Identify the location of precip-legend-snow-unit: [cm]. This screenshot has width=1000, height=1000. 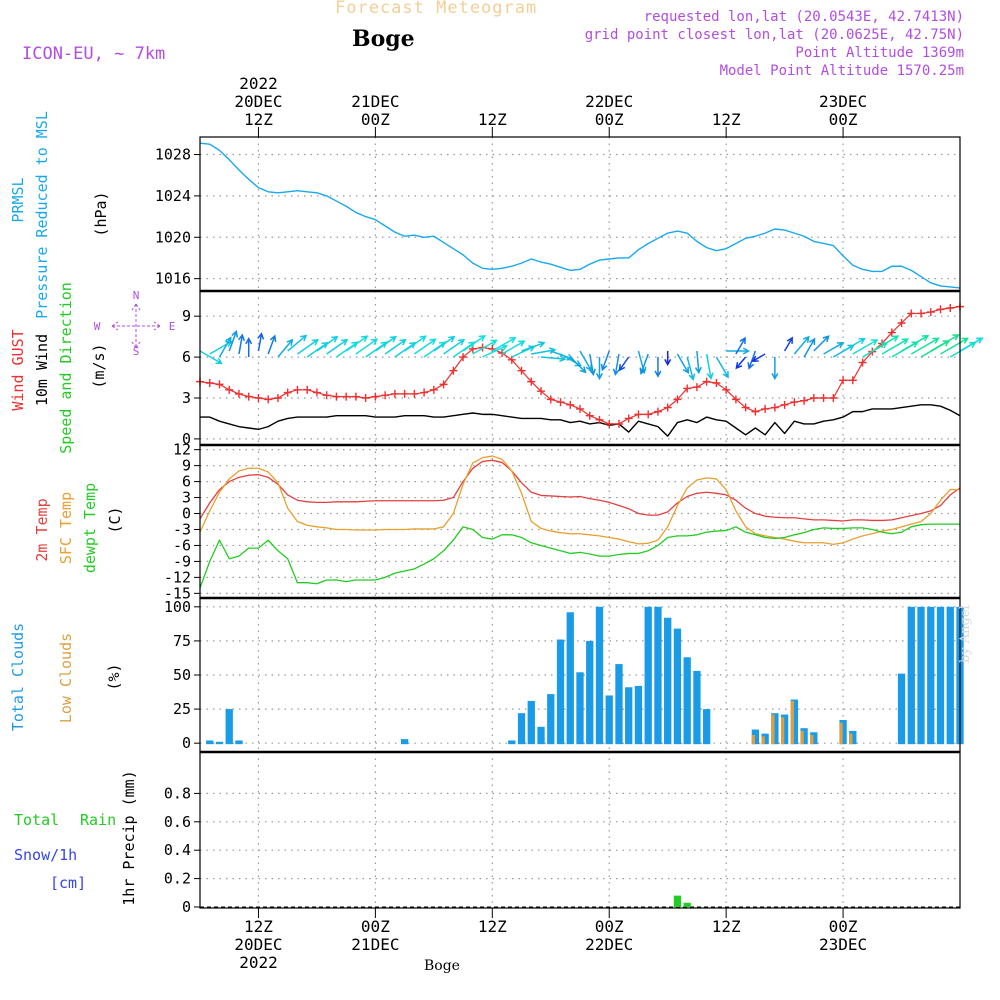
(68, 883).